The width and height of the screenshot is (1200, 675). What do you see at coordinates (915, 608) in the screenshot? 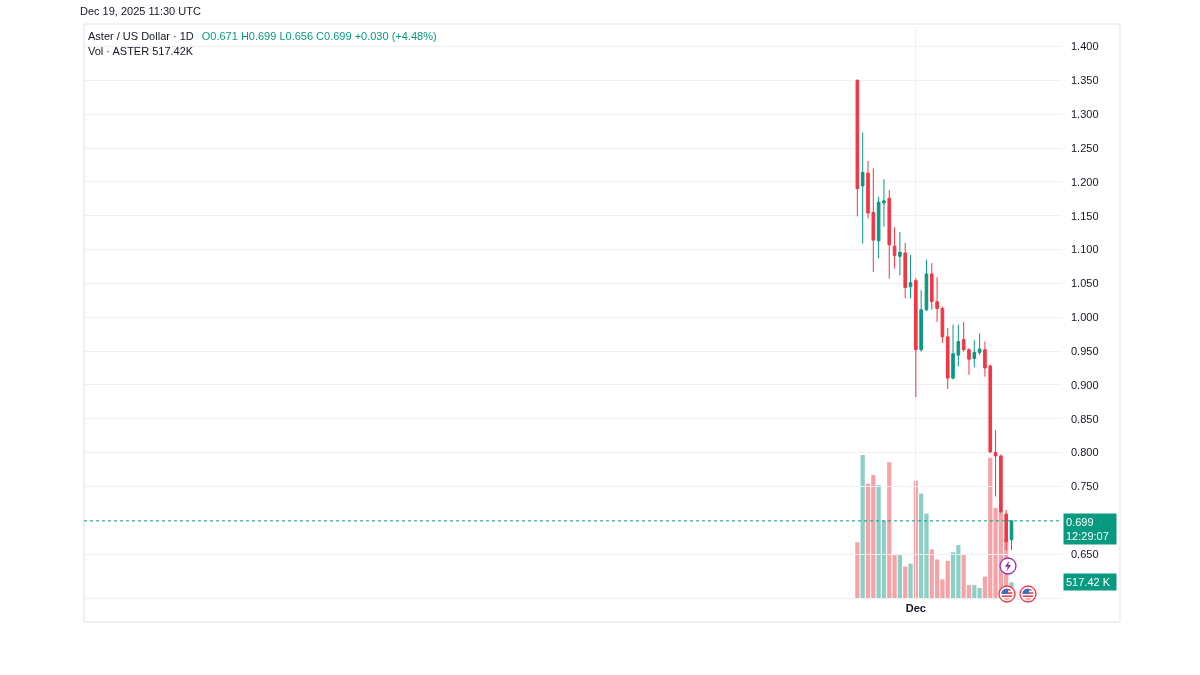
I see `x-tick-label: Dec` at bounding box center [915, 608].